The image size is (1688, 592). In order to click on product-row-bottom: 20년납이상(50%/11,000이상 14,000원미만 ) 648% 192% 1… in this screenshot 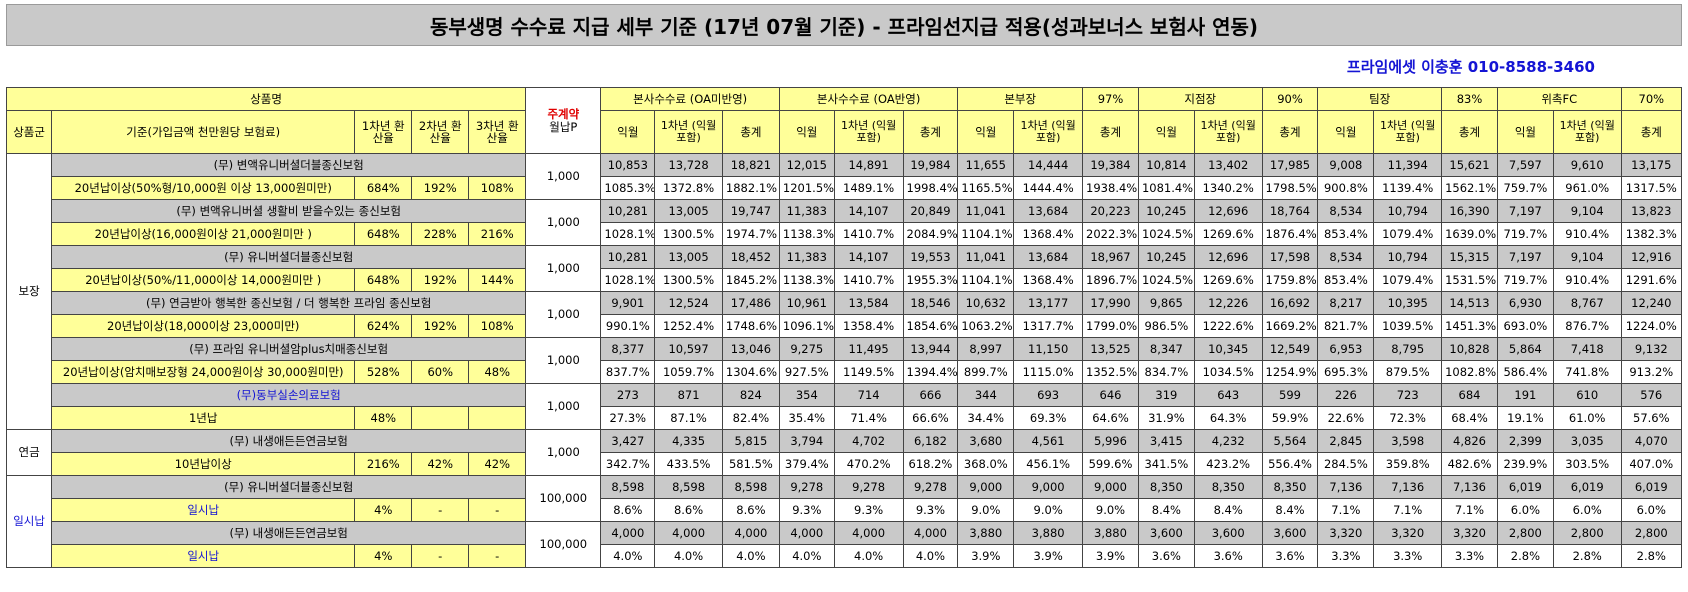, I will do `click(845, 280)`.